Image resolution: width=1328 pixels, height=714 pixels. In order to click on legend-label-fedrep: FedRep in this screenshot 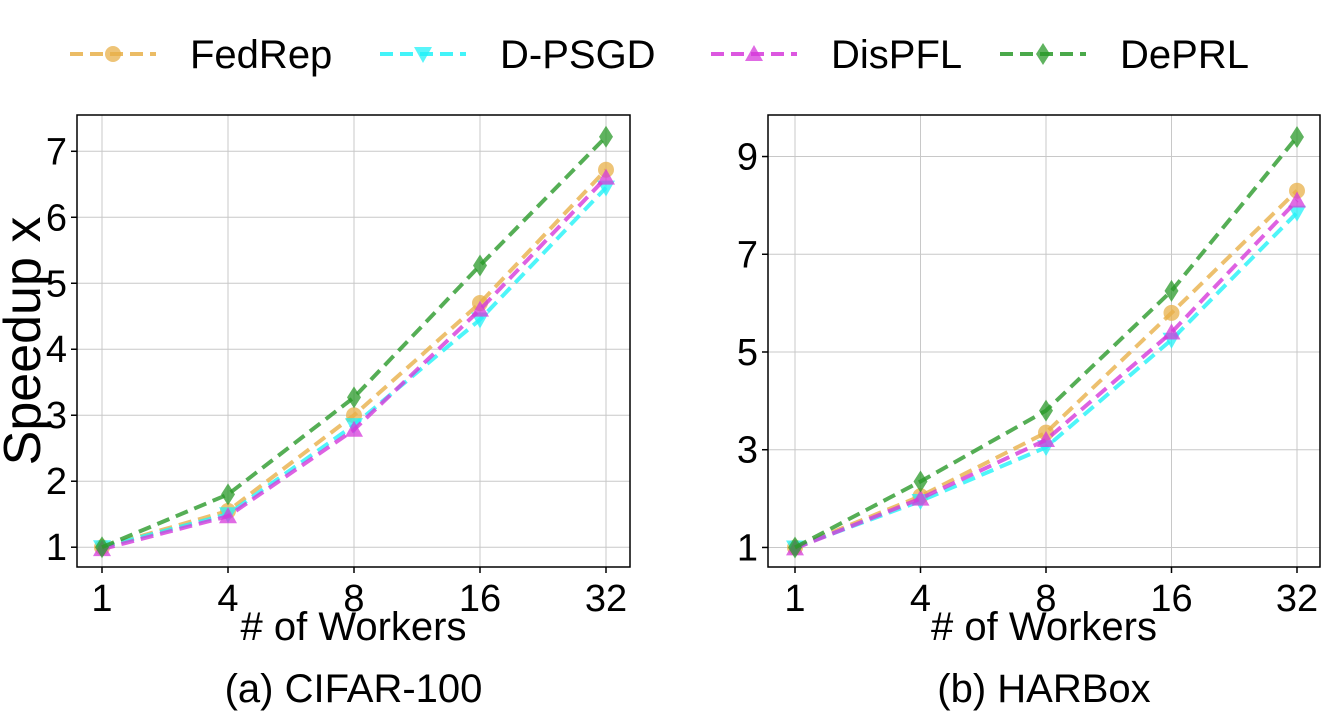, I will do `click(261, 55)`.